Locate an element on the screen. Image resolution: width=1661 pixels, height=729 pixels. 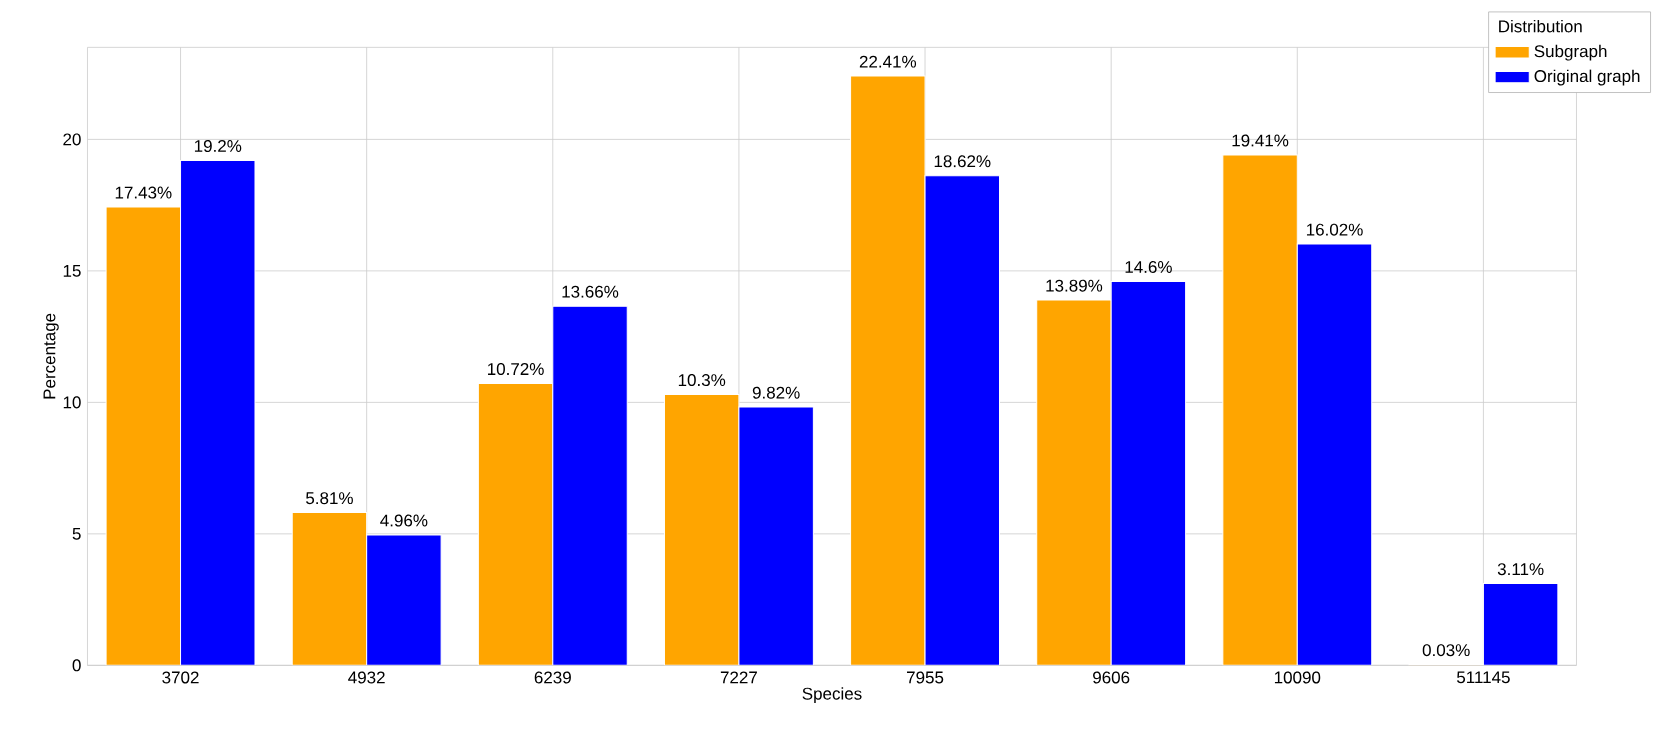
x-tick-label: 7227 is located at coordinates (738, 677).